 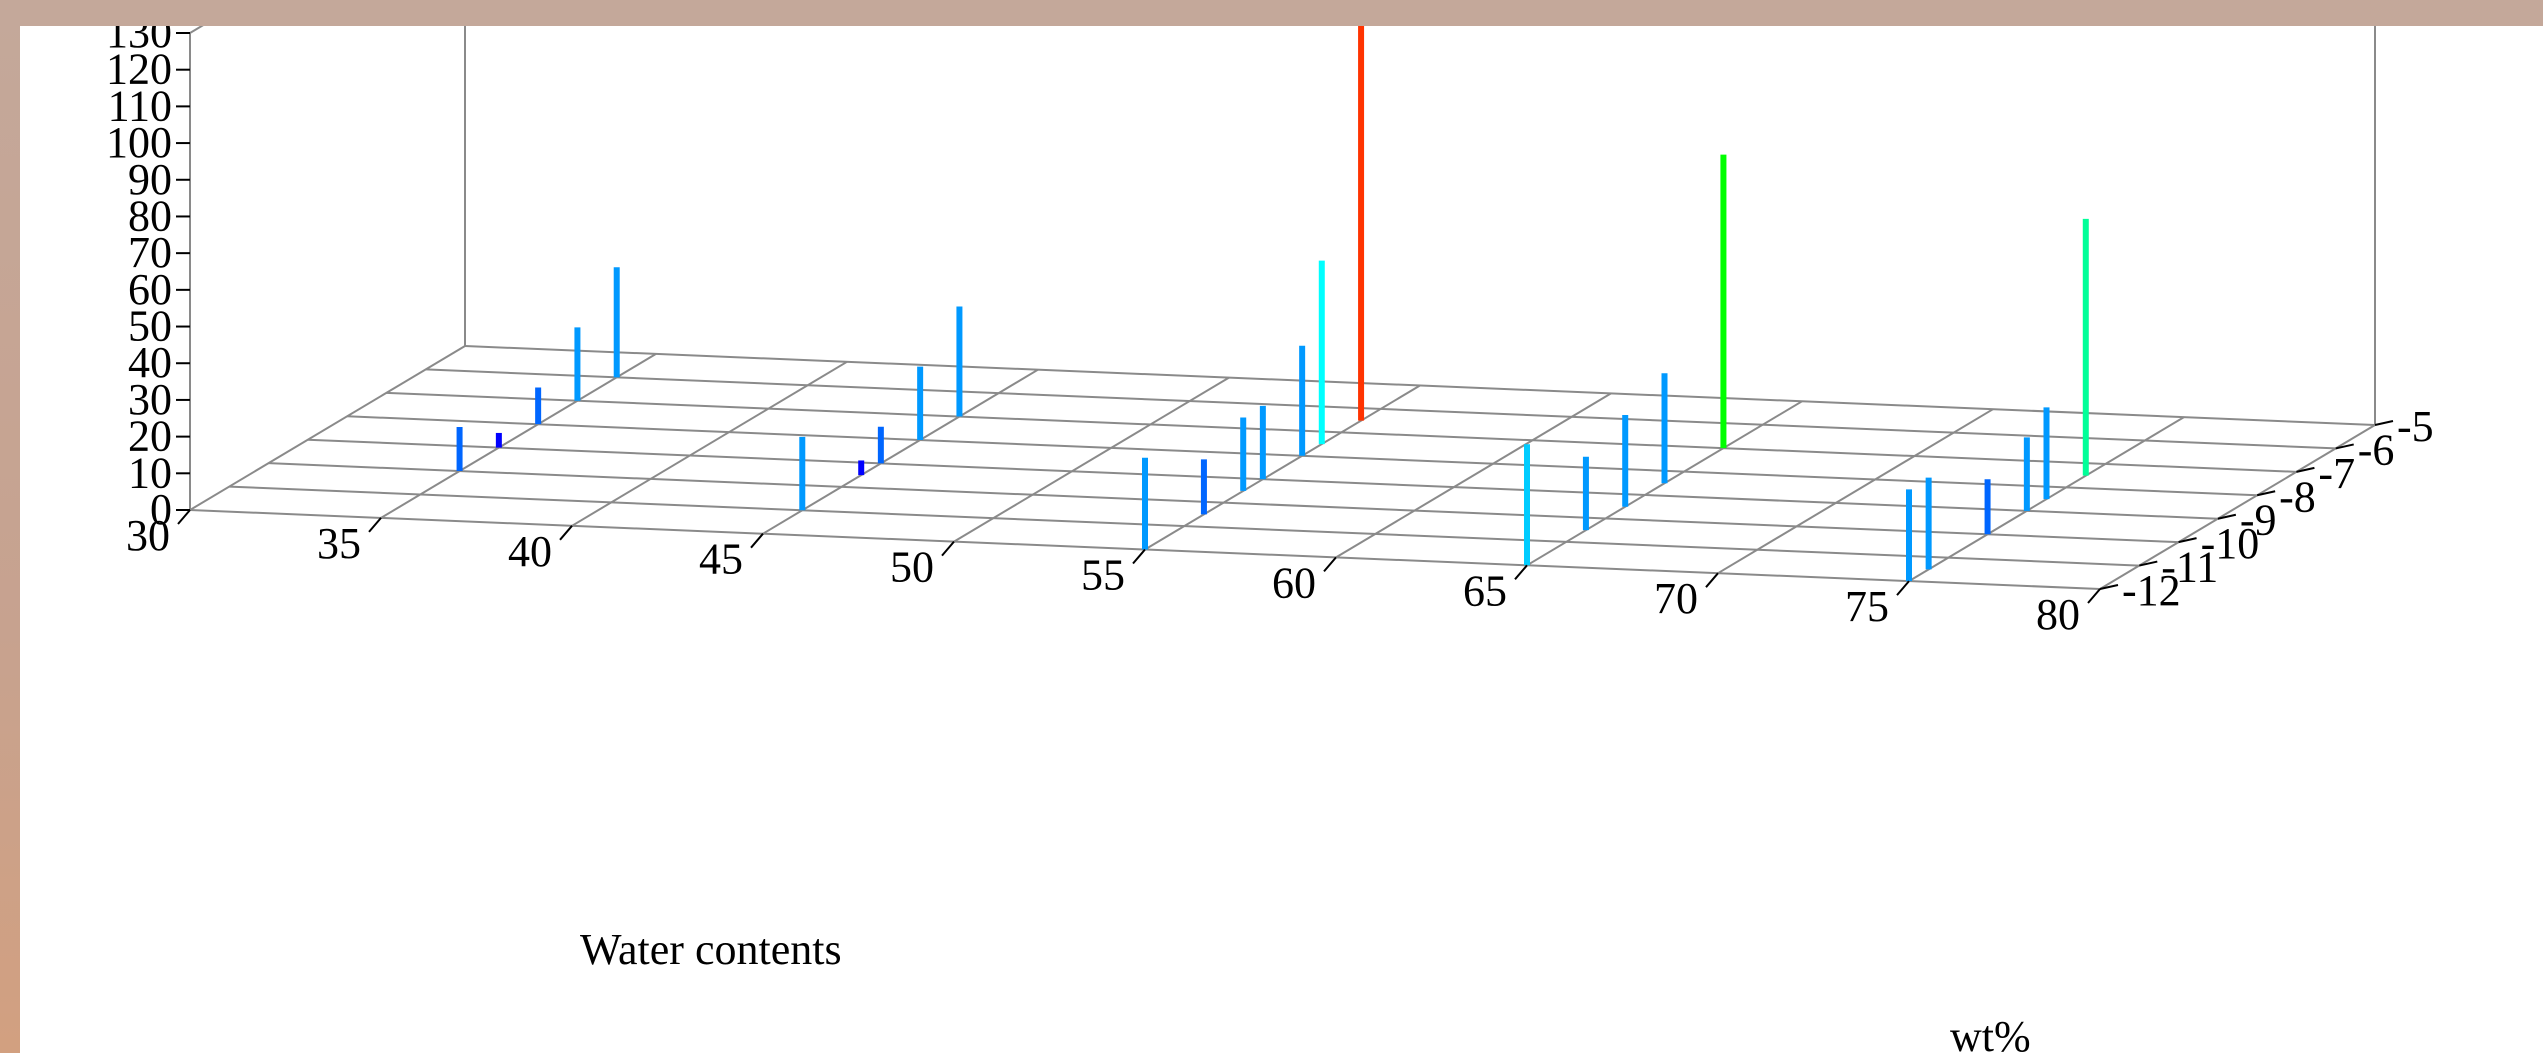 I want to click on x-tick-label: 80, so click(x=2058, y=614).